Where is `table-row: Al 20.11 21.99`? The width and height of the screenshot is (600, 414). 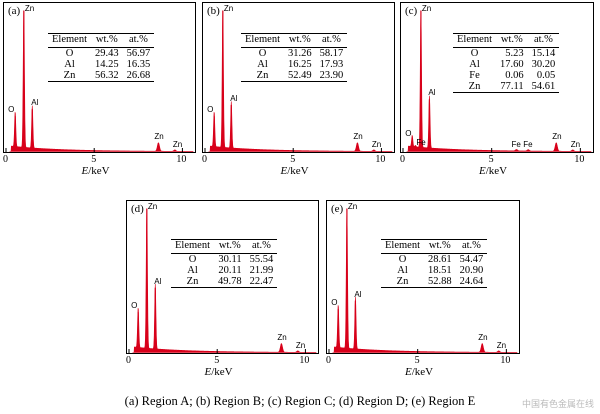 table-row: Al 20.11 21.99 is located at coordinates (224, 270).